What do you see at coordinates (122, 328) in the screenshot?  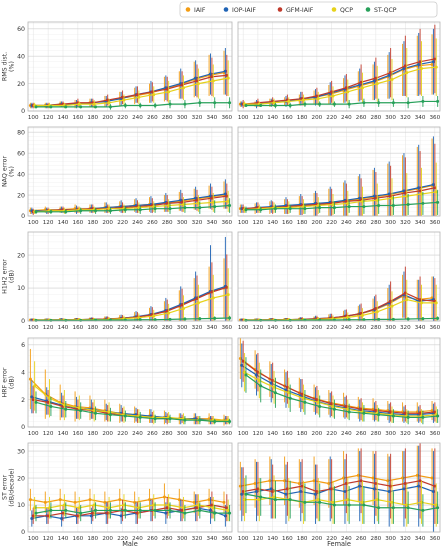 I see `x-tick-label: 220` at bounding box center [122, 328].